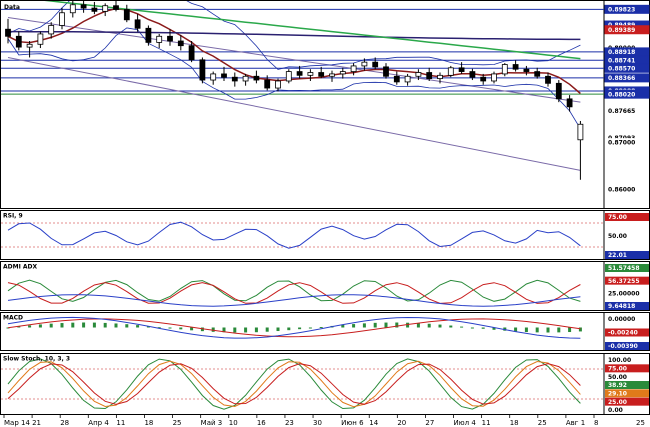  I want to click on price-label: 0.86000, so click(621, 189).